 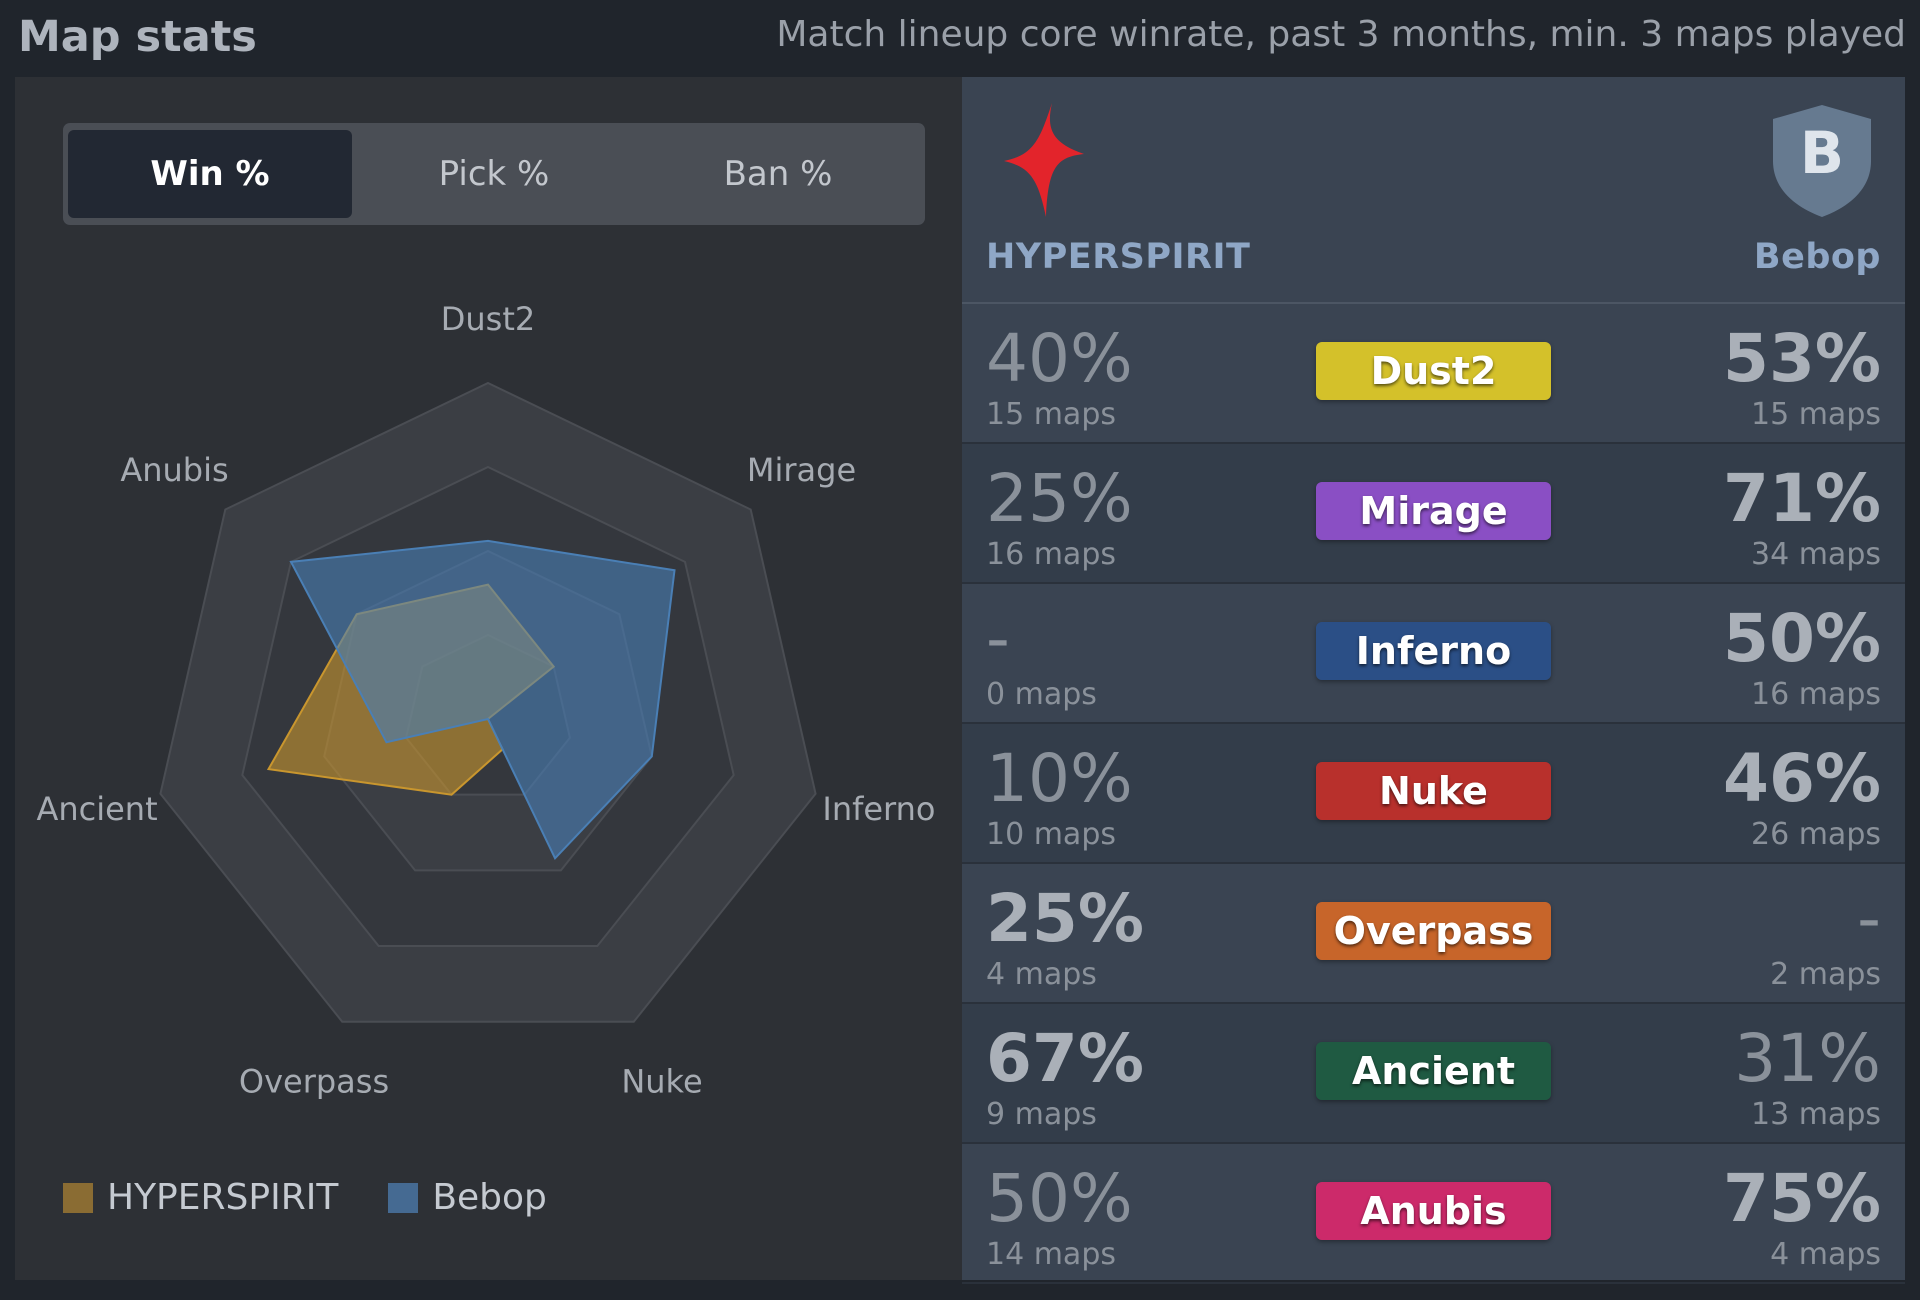 What do you see at coordinates (1041, 974) in the screenshot?
I see `left-maps-count: 4 maps` at bounding box center [1041, 974].